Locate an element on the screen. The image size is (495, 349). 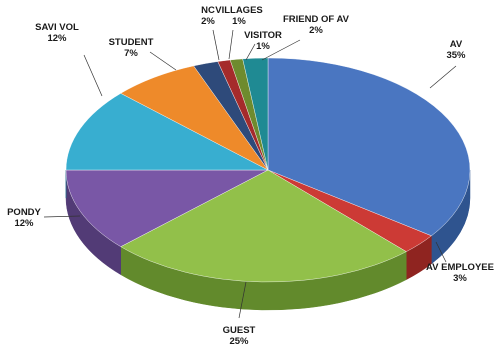
leader-line-savi-vol is located at coordinates (93, 75).